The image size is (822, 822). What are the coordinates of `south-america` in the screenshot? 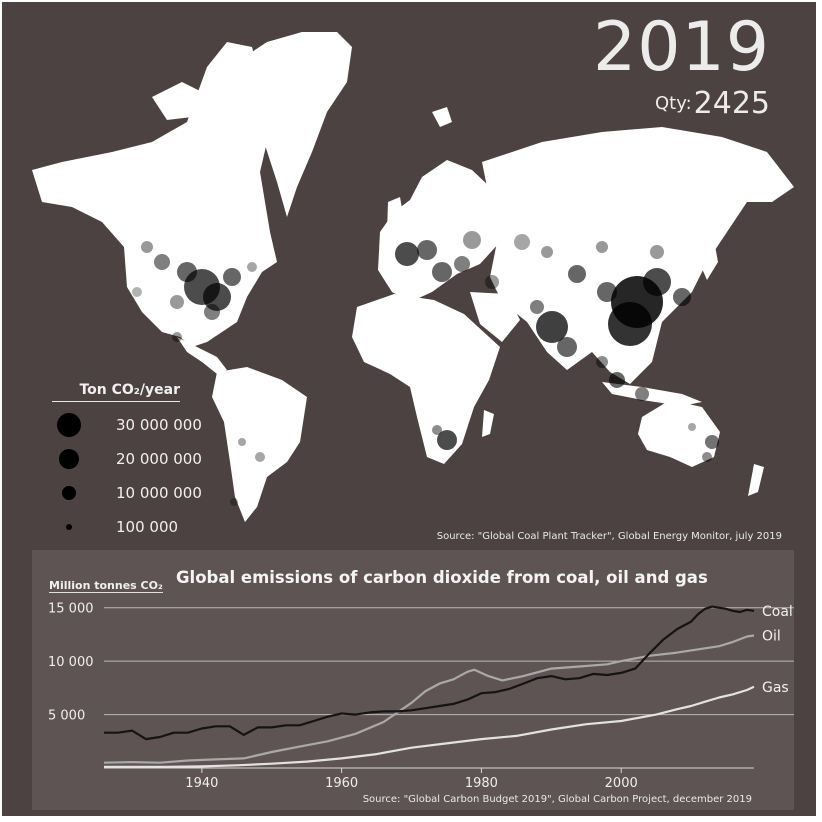 It's located at (259, 444).